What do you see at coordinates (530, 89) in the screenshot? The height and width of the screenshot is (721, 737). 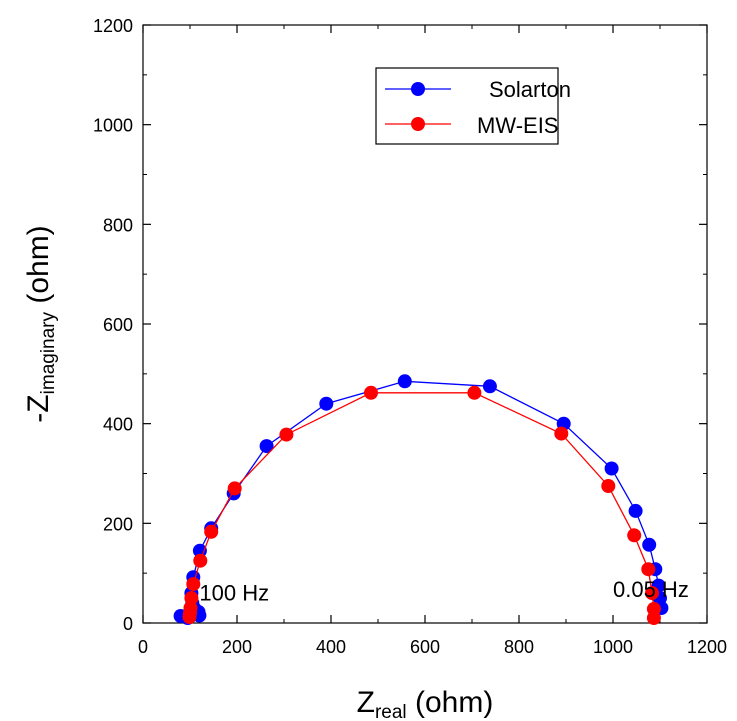 I see `legend-label-solarton: Solarton` at bounding box center [530, 89].